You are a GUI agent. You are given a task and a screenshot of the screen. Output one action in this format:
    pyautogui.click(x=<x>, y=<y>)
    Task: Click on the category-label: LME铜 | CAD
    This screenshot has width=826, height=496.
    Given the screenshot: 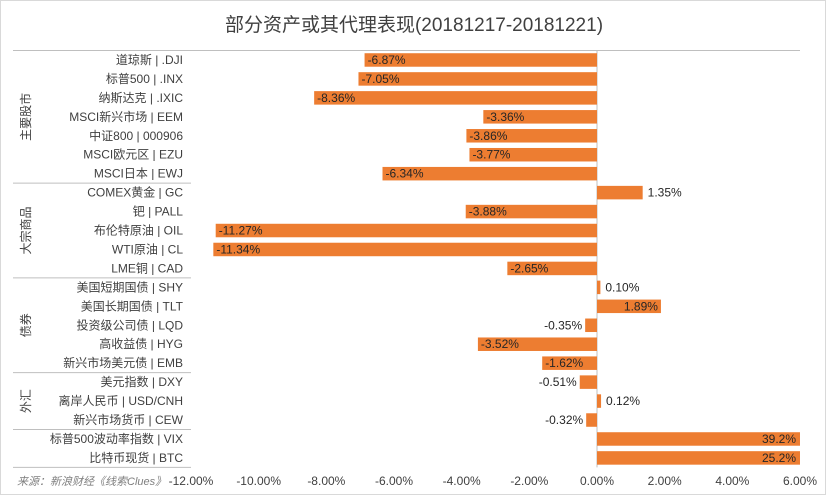 What is the action you would take?
    pyautogui.click(x=147, y=267)
    